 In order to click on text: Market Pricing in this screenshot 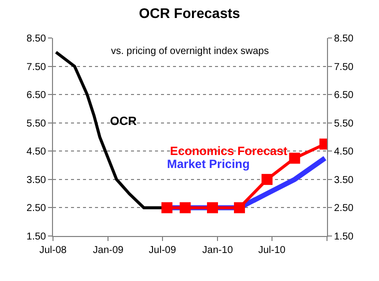, I will do `click(208, 164)`.